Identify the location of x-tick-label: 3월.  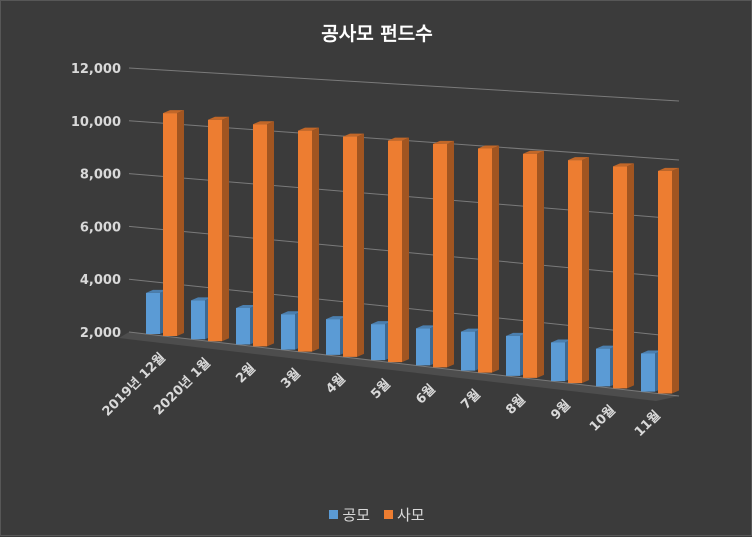
(291, 379).